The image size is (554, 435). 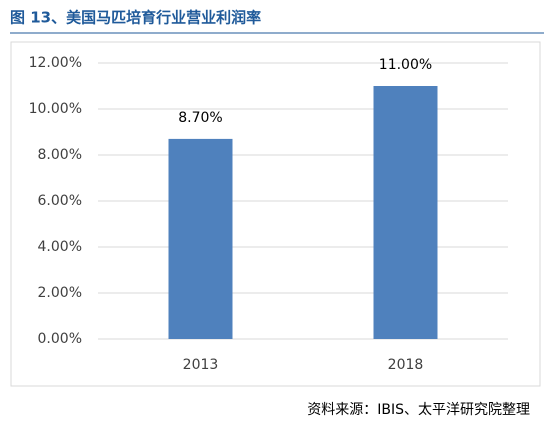 What do you see at coordinates (135, 18) in the screenshot?
I see `chart-title: 图 13、美国马匹培育行业营业利润率` at bounding box center [135, 18].